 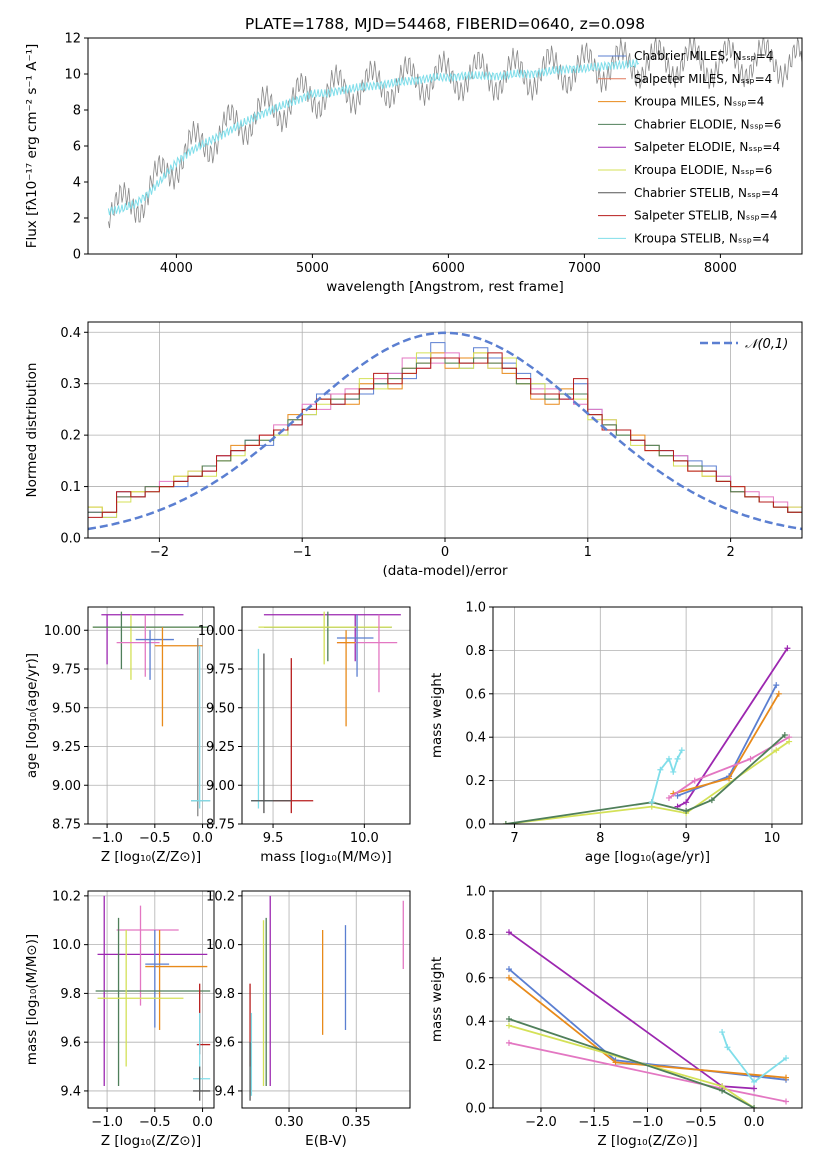 I want to click on y-tick-label: 8.75, so click(x=66, y=825).